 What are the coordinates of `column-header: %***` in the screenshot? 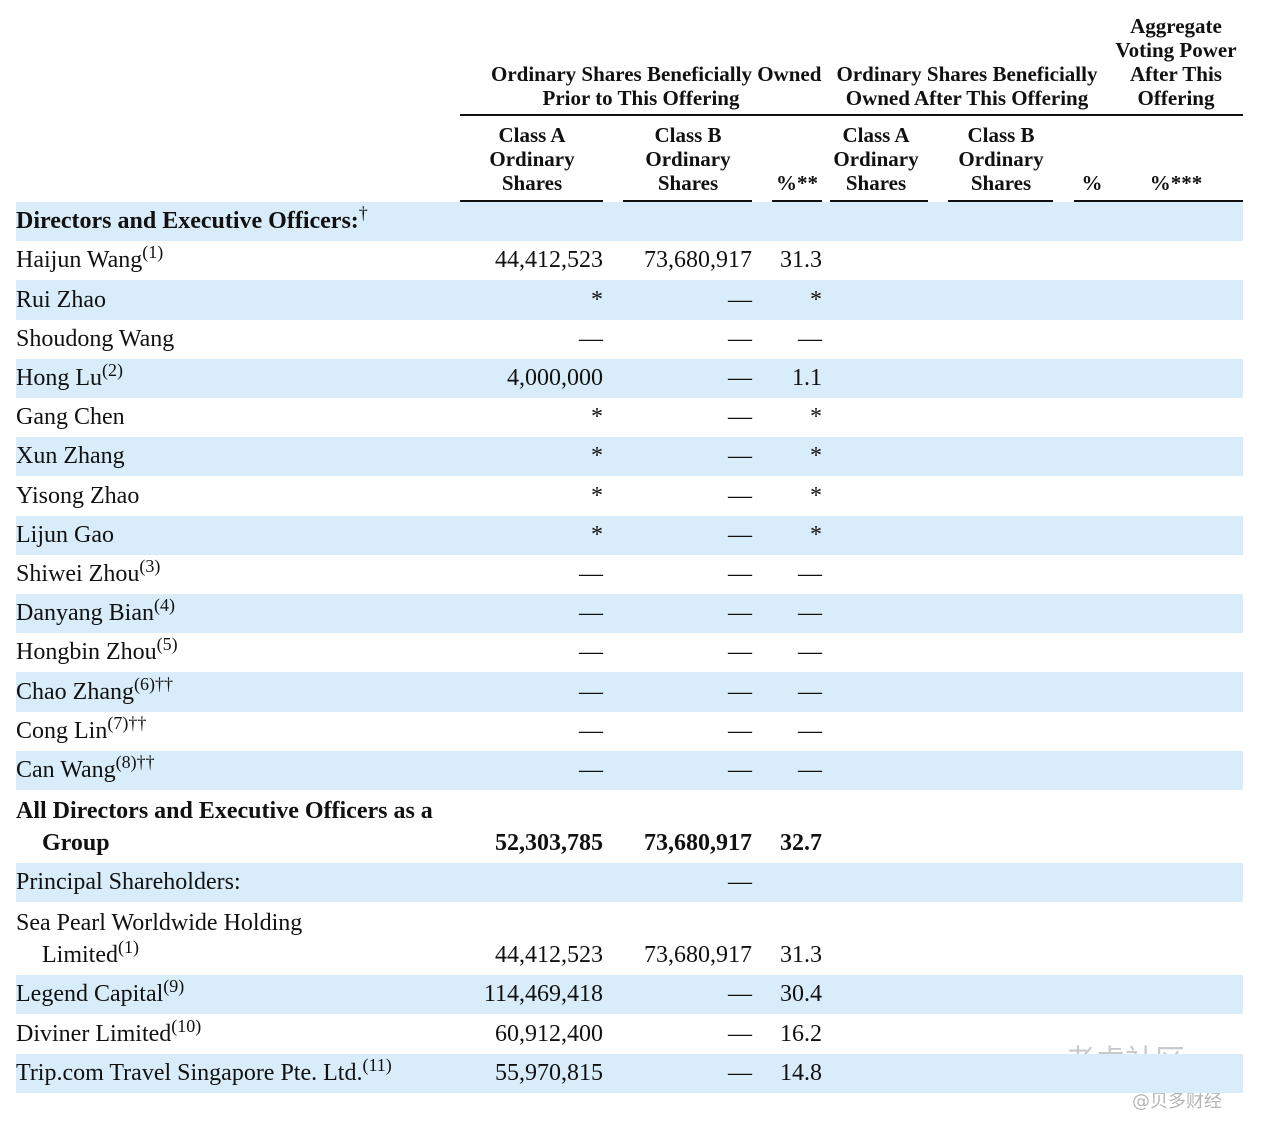 It's located at (1176, 183).